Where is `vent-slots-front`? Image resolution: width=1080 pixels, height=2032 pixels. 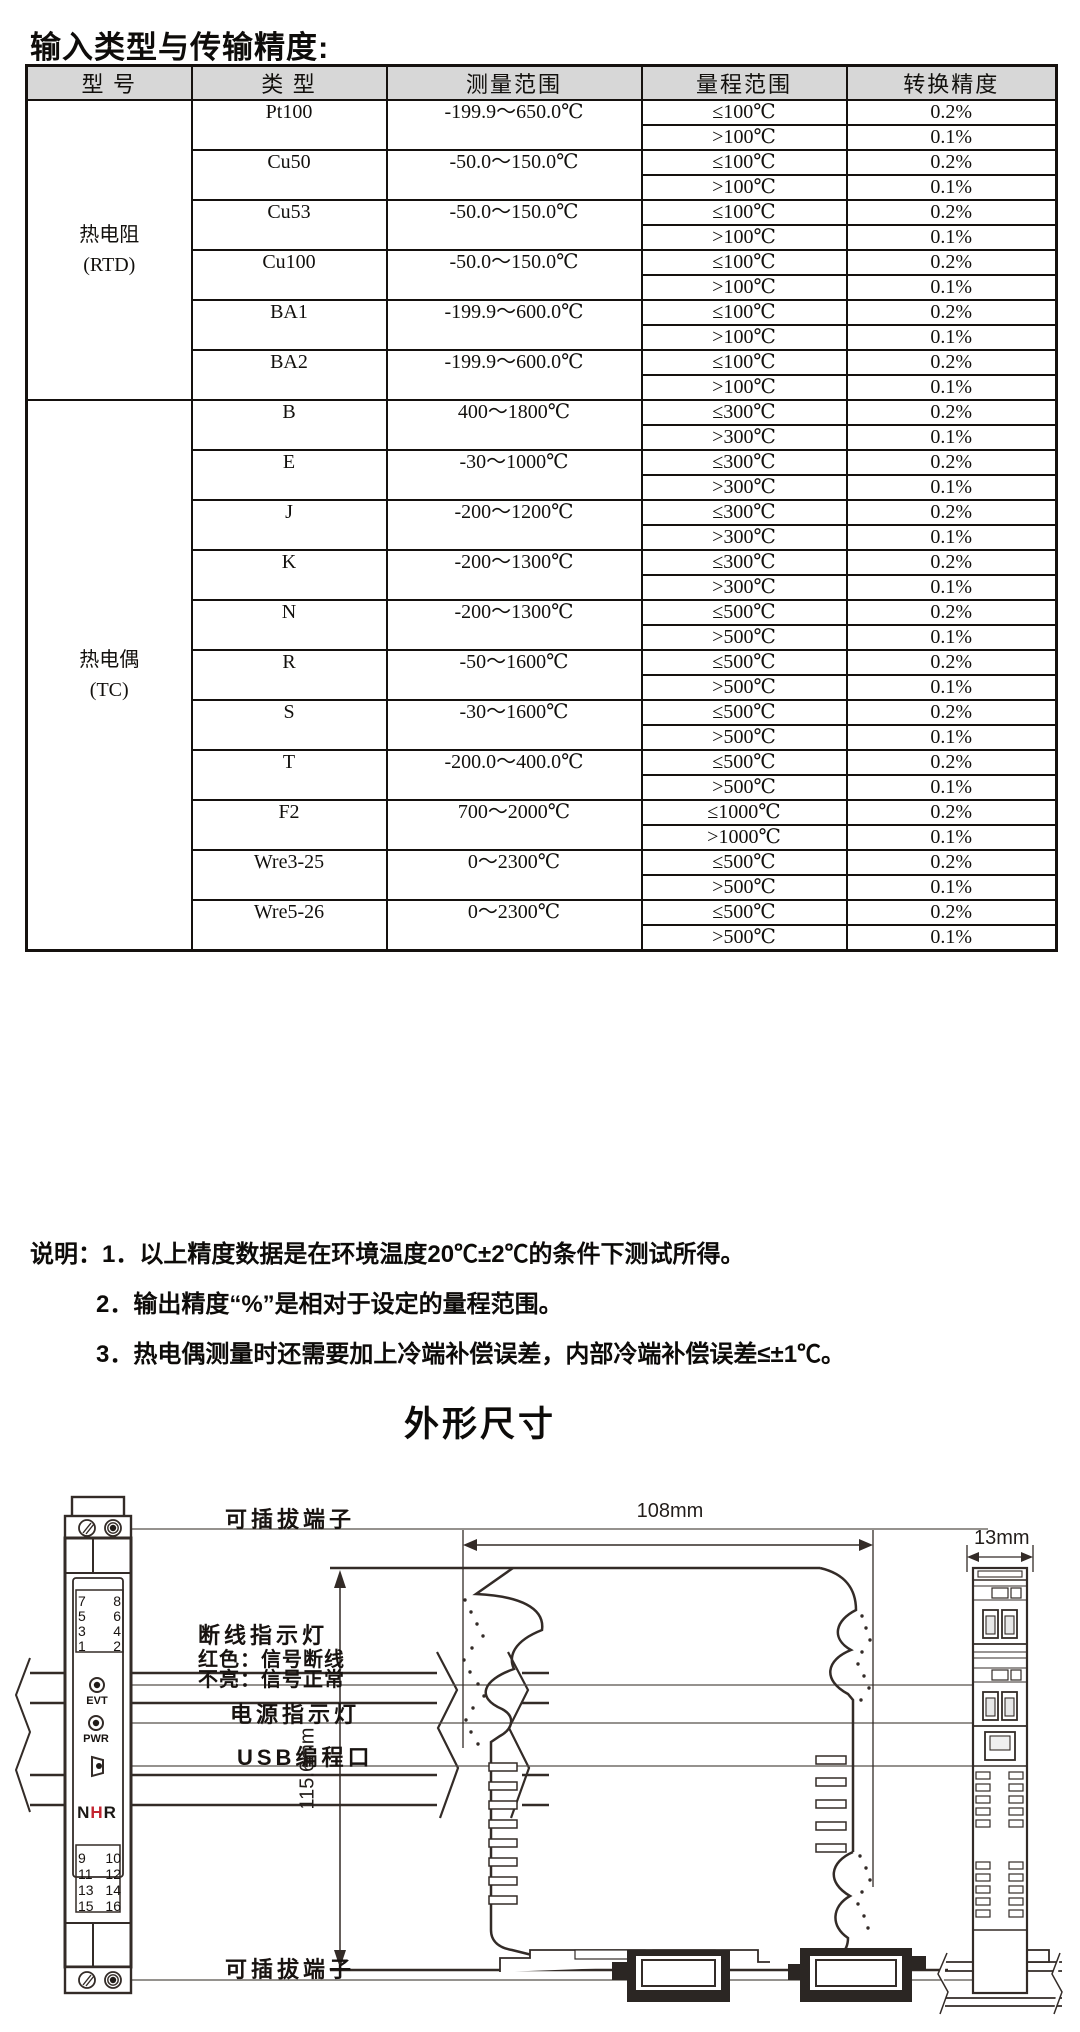 vent-slots-front is located at coordinates (503, 1833).